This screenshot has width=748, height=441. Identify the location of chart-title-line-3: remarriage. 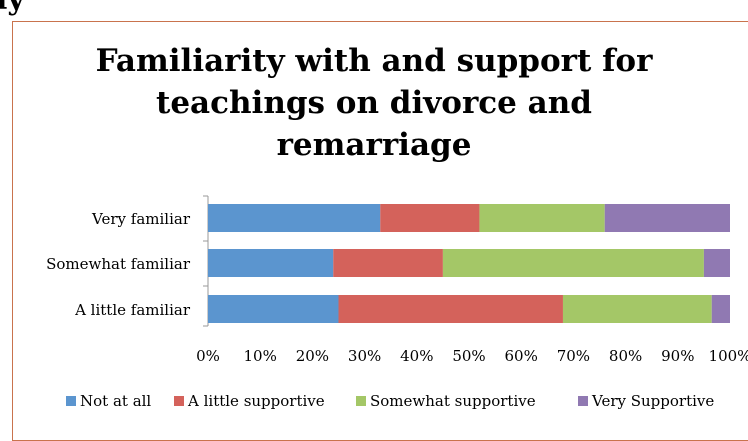
(374, 145).